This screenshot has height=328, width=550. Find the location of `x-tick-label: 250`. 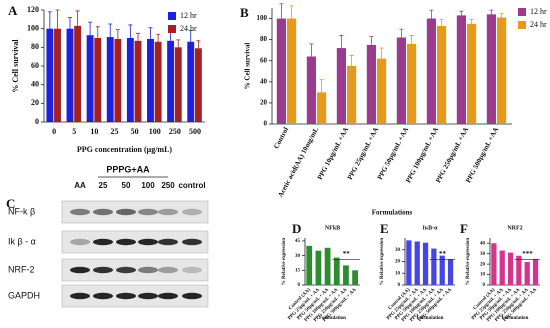

x-tick-label: 250 is located at coordinates (175, 131).